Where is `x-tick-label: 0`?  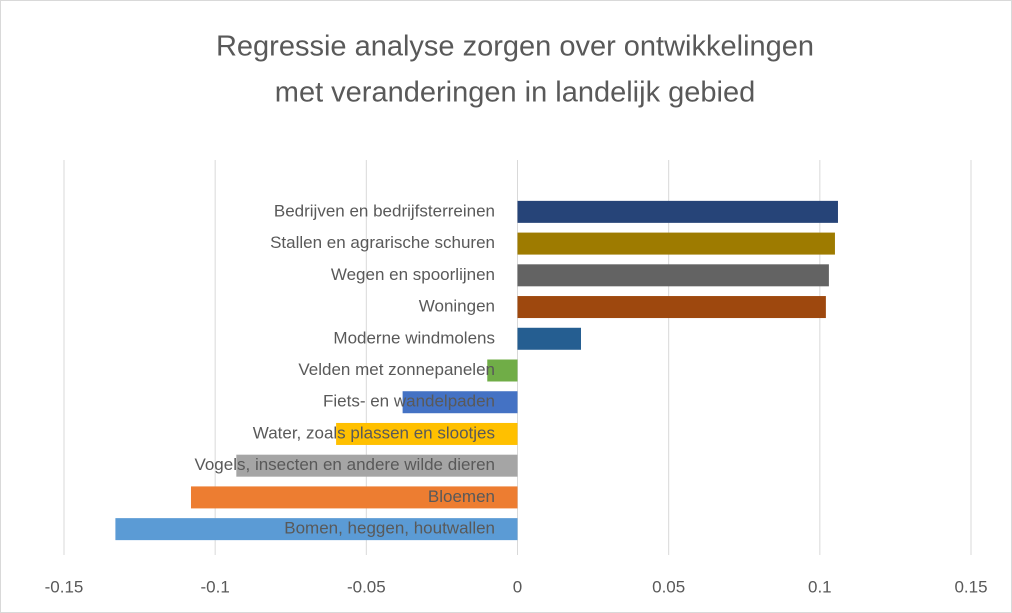 x-tick-label: 0 is located at coordinates (517, 586).